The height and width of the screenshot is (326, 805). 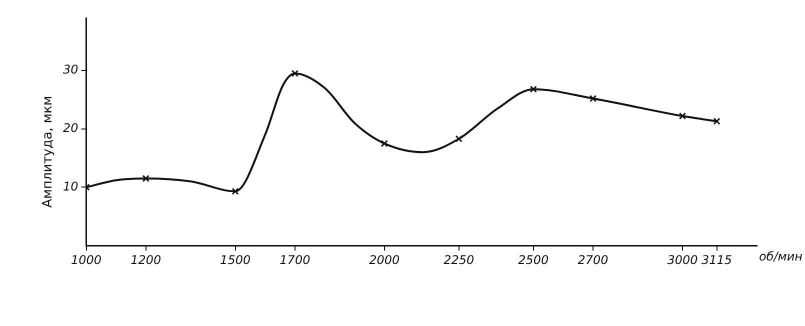 I want to click on y-tick-label: 20, so click(x=70, y=128).